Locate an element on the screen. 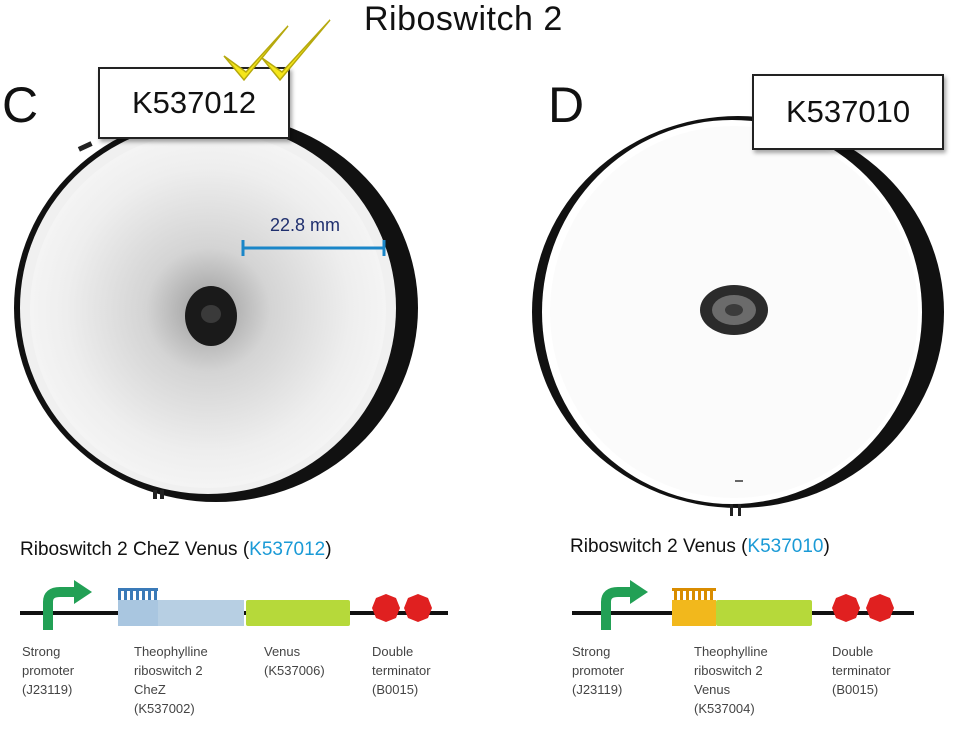 This screenshot has height=729, width=956. part-label-d-promoter: Strong promoter (J23119) is located at coordinates (598, 670).